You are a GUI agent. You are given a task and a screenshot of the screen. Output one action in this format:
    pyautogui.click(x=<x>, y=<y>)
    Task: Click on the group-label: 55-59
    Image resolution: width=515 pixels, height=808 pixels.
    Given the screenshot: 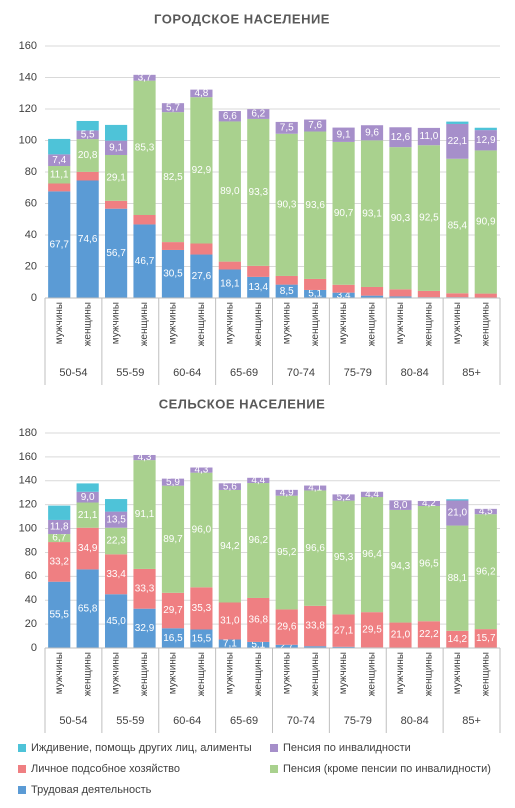 What is the action you would take?
    pyautogui.click(x=130, y=373)
    